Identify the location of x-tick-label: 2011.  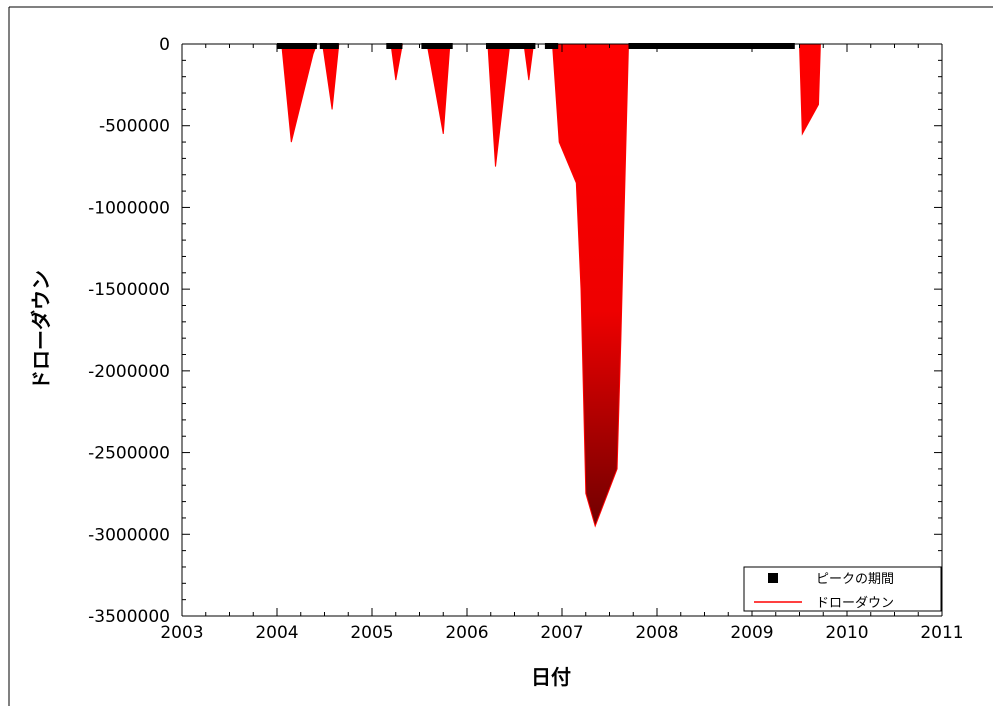
(941, 633).